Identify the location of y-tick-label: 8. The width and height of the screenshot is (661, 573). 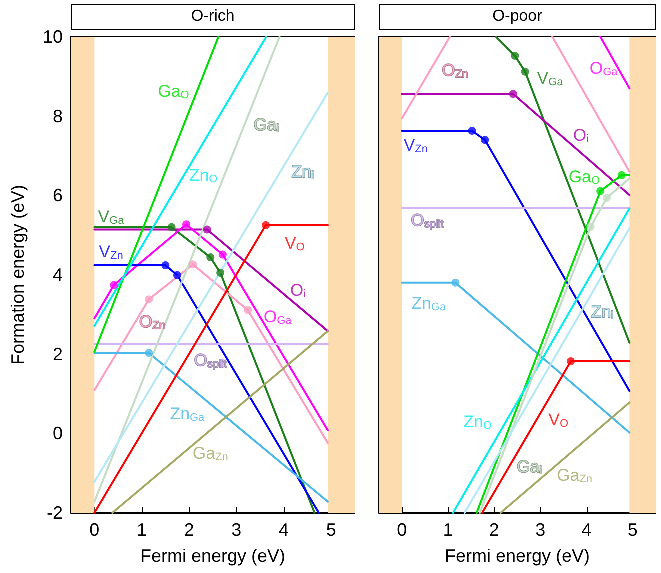
(57, 116).